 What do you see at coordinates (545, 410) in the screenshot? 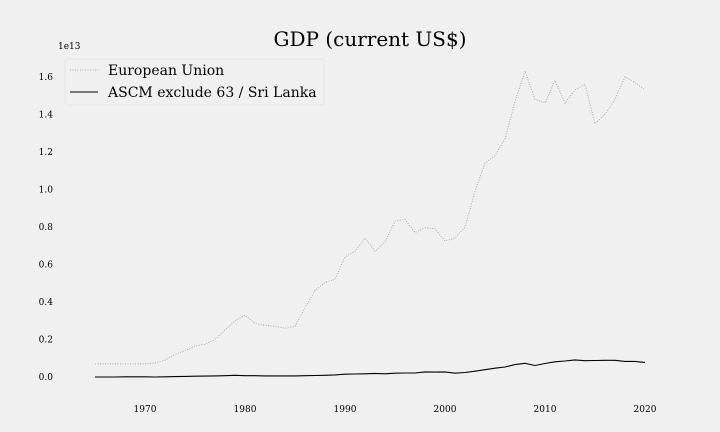
I see `x-tick-label: 2010` at bounding box center [545, 410].